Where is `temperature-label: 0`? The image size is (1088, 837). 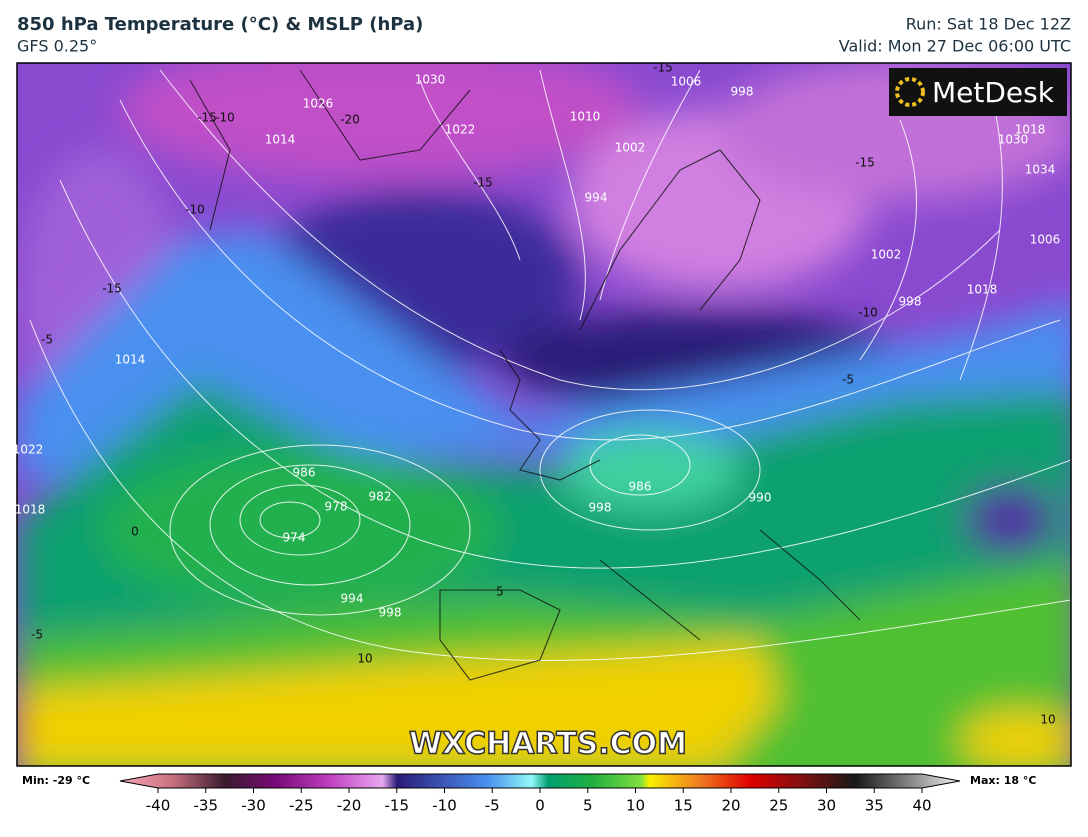
temperature-label: 0 is located at coordinates (135, 532).